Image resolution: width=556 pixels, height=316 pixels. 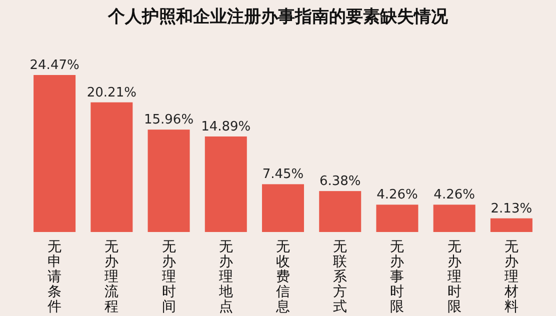 I want to click on x-tick-label: 无办理时限, so click(x=454, y=277).